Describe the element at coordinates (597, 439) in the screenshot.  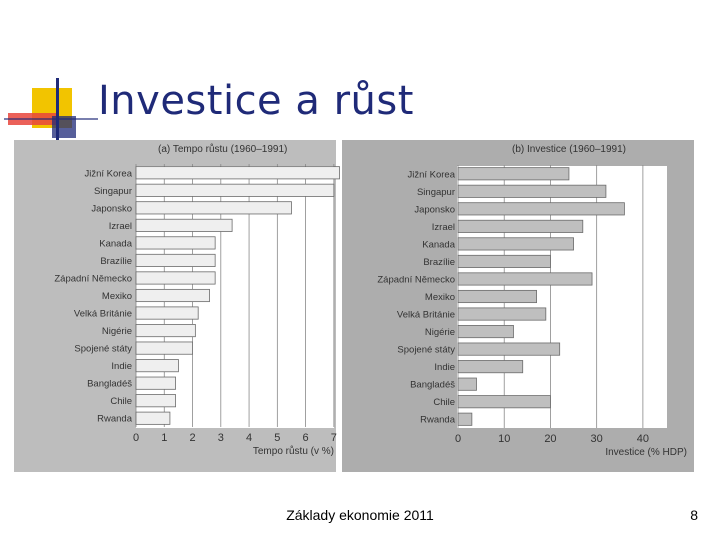
I see `x-tick-label: 30` at that location.